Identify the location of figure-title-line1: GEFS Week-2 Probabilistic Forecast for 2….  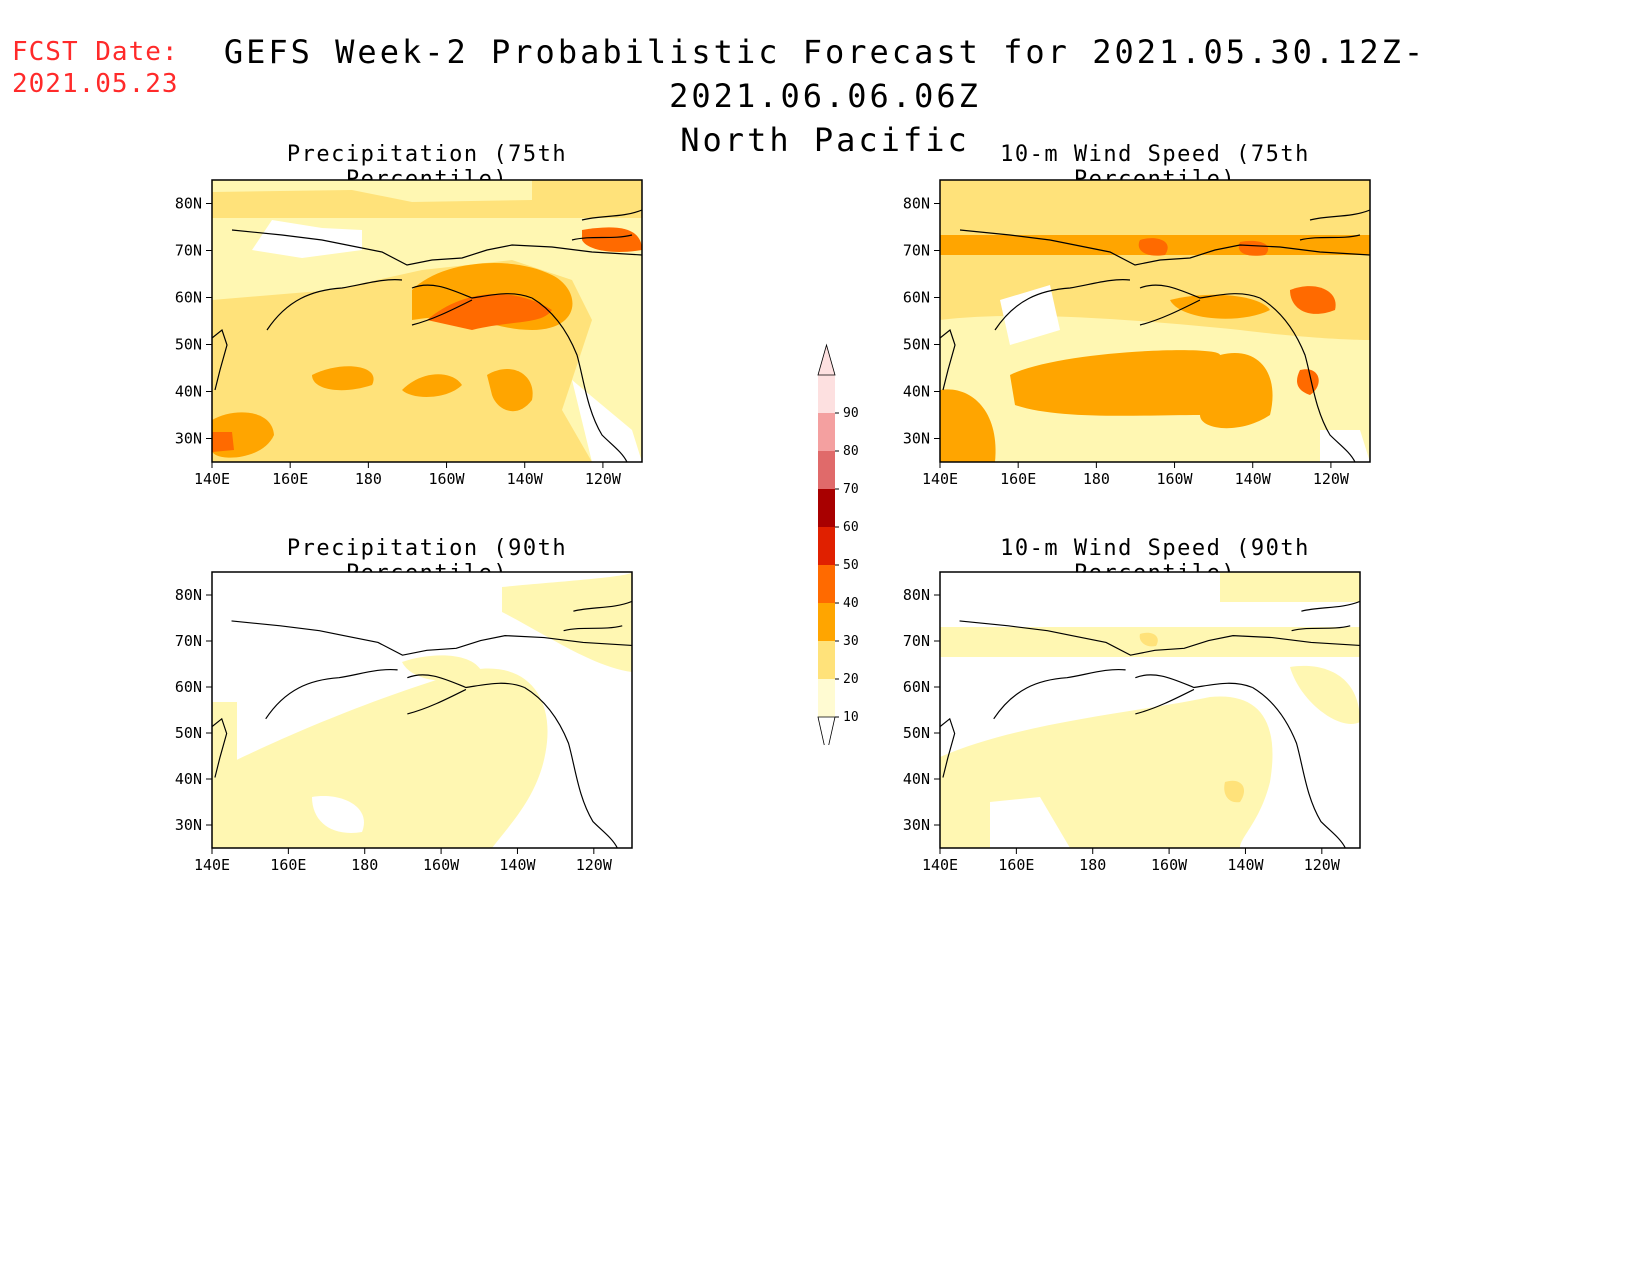
(825, 74).